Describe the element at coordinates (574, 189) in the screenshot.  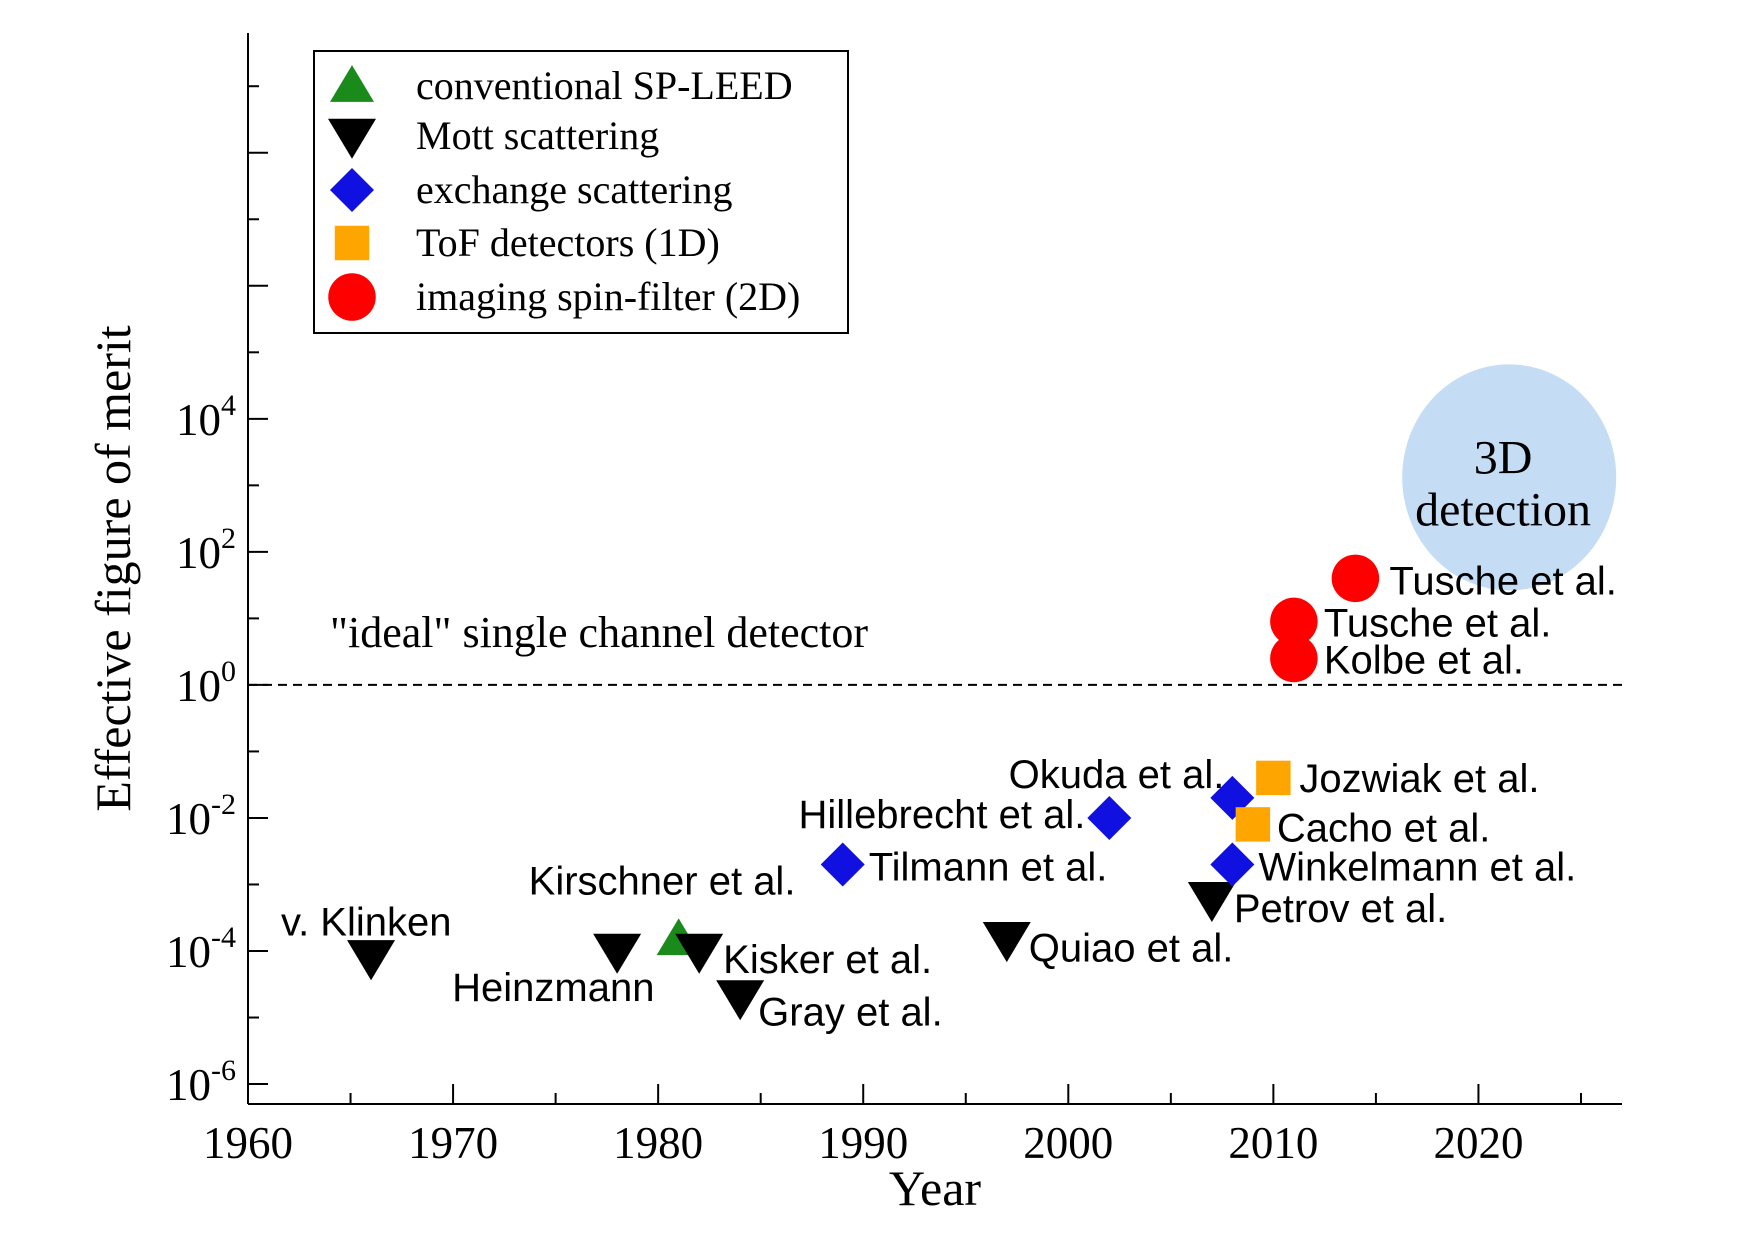
I see `legend-entry-label: exchange scattering` at that location.